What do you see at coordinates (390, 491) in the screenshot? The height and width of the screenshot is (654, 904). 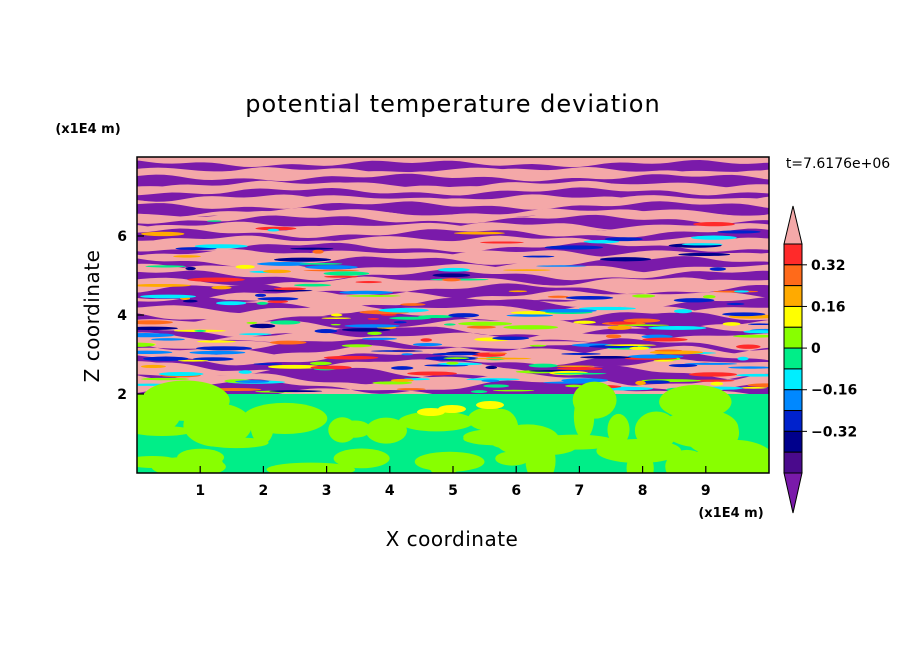 I see `x-tick-label: 4` at bounding box center [390, 491].